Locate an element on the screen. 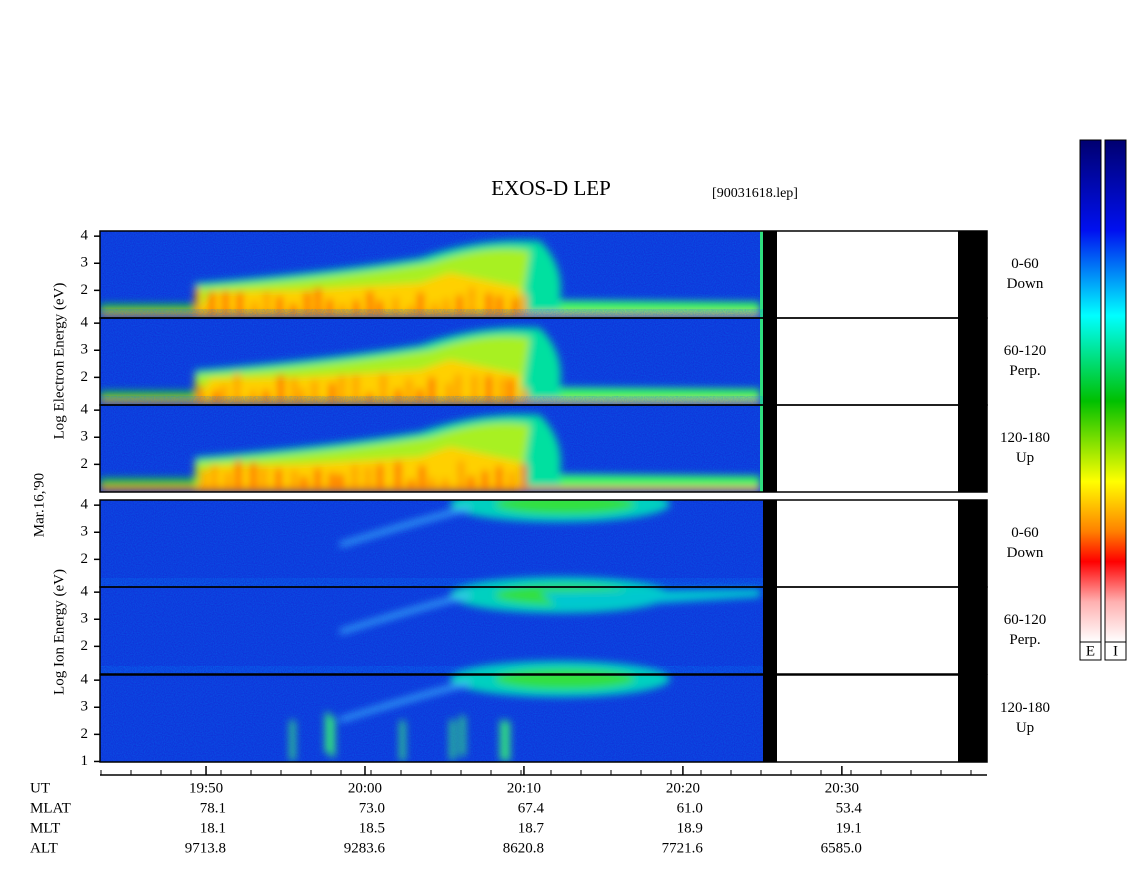 The width and height of the screenshot is (1130, 880). spectrogram-noise is located at coordinates (431, 543).